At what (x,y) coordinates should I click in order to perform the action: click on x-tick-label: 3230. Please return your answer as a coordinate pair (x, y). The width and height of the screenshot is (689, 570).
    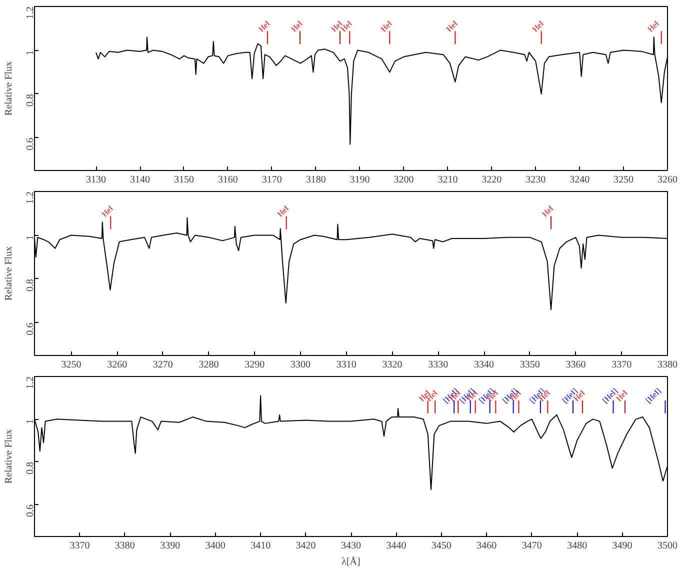
    Looking at the image, I should click on (536, 180).